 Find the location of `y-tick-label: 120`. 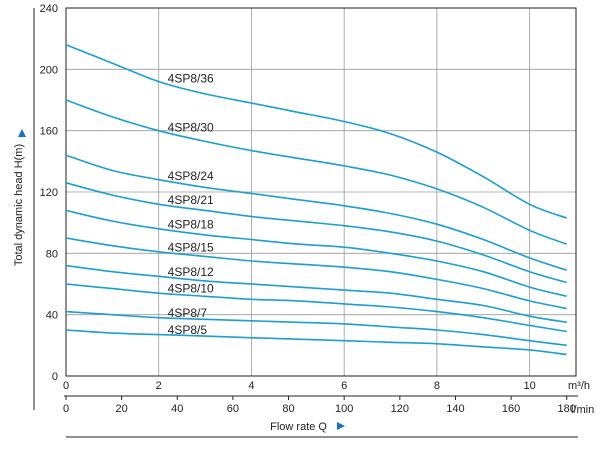

y-tick-label: 120 is located at coordinates (49, 193).